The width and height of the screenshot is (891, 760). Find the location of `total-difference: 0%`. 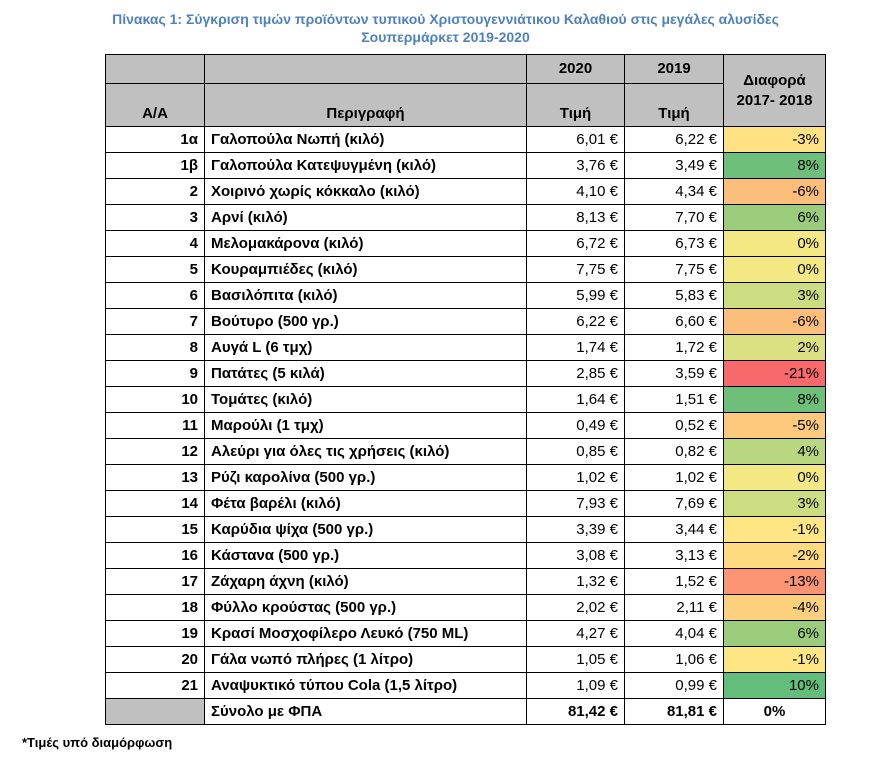

total-difference: 0% is located at coordinates (774, 711).